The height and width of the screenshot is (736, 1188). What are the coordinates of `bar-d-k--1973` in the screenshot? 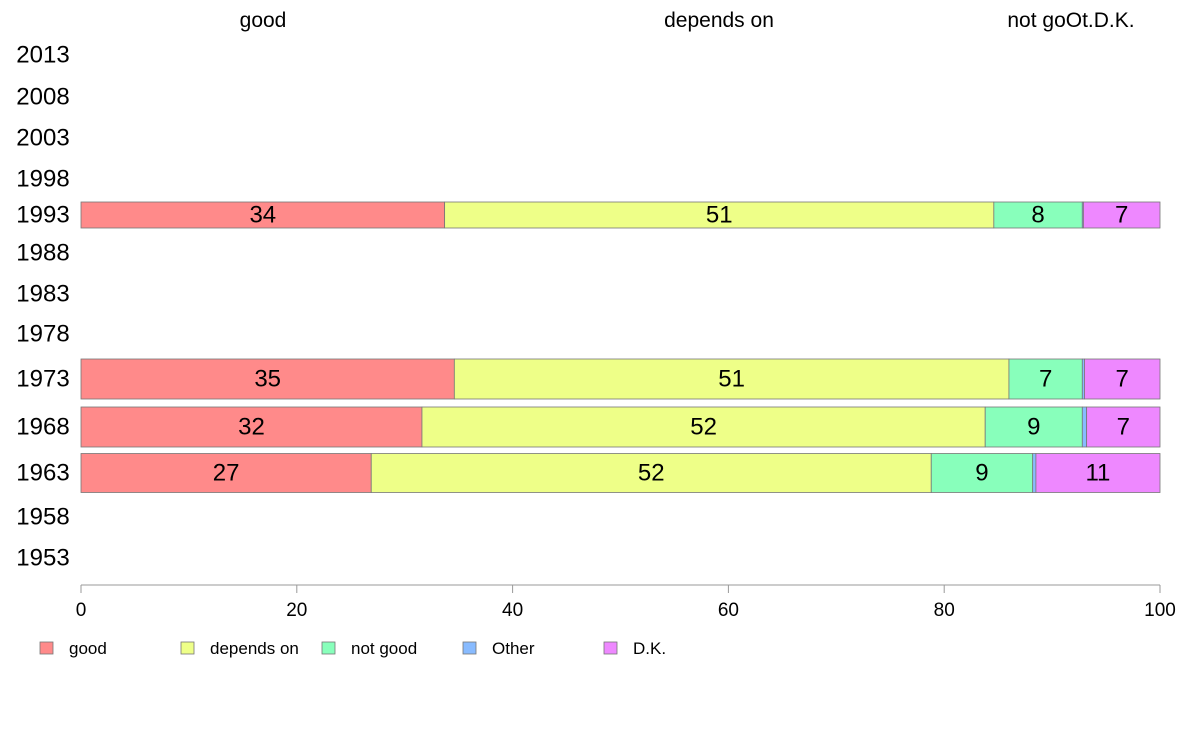 It's located at (1122, 379).